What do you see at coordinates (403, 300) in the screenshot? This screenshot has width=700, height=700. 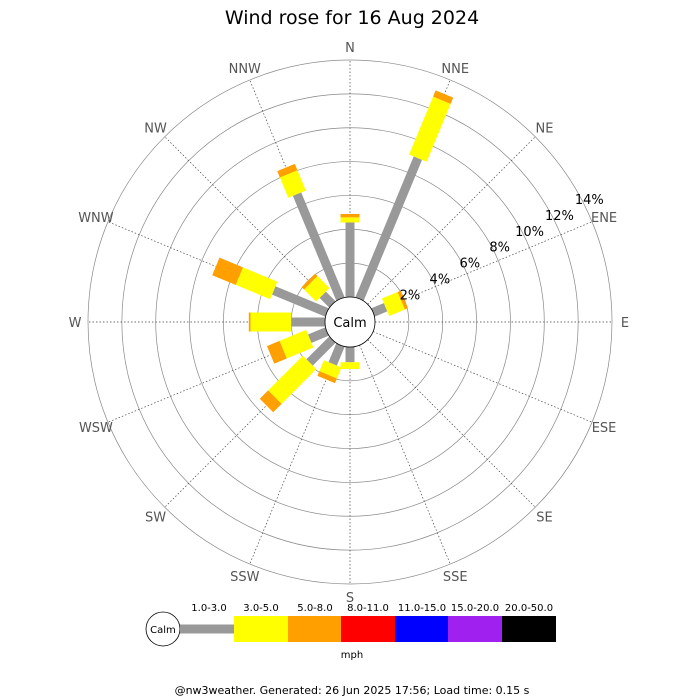 I see `bar-ene-5.0-8.0` at bounding box center [403, 300].